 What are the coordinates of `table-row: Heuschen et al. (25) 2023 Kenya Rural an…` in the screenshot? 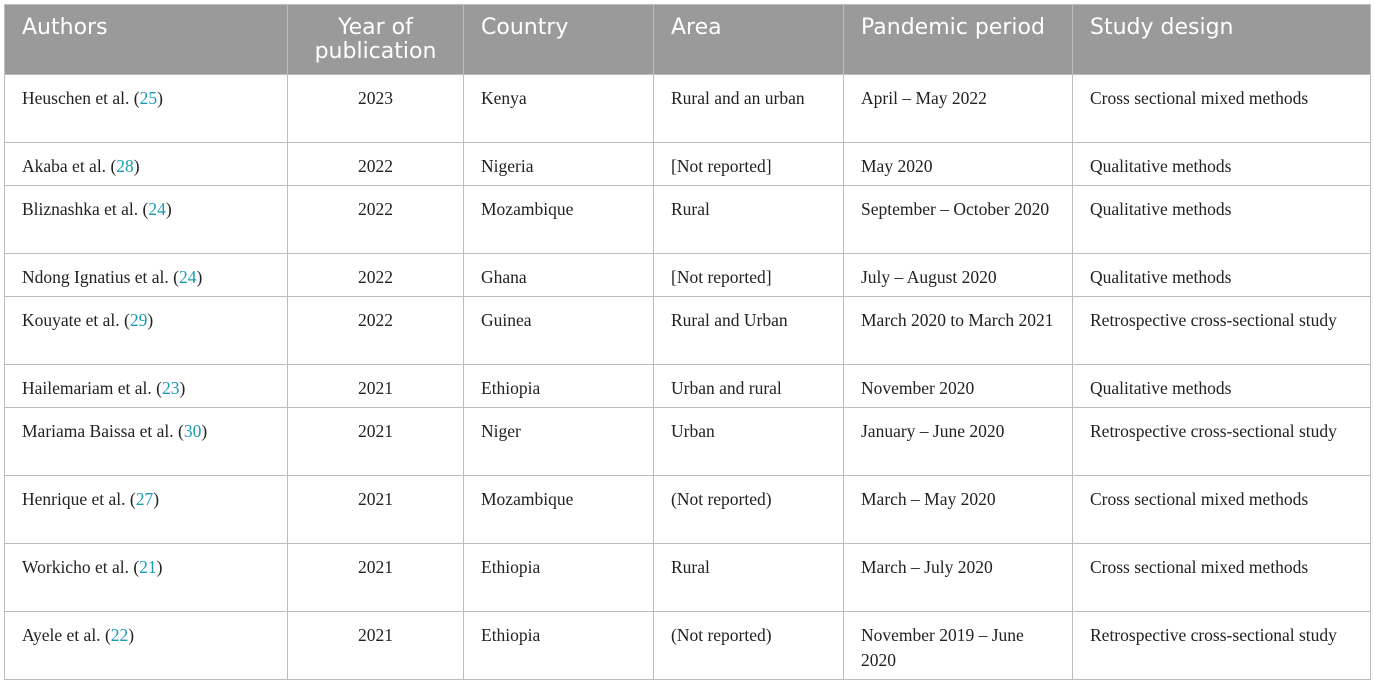 It's located at (687, 108).